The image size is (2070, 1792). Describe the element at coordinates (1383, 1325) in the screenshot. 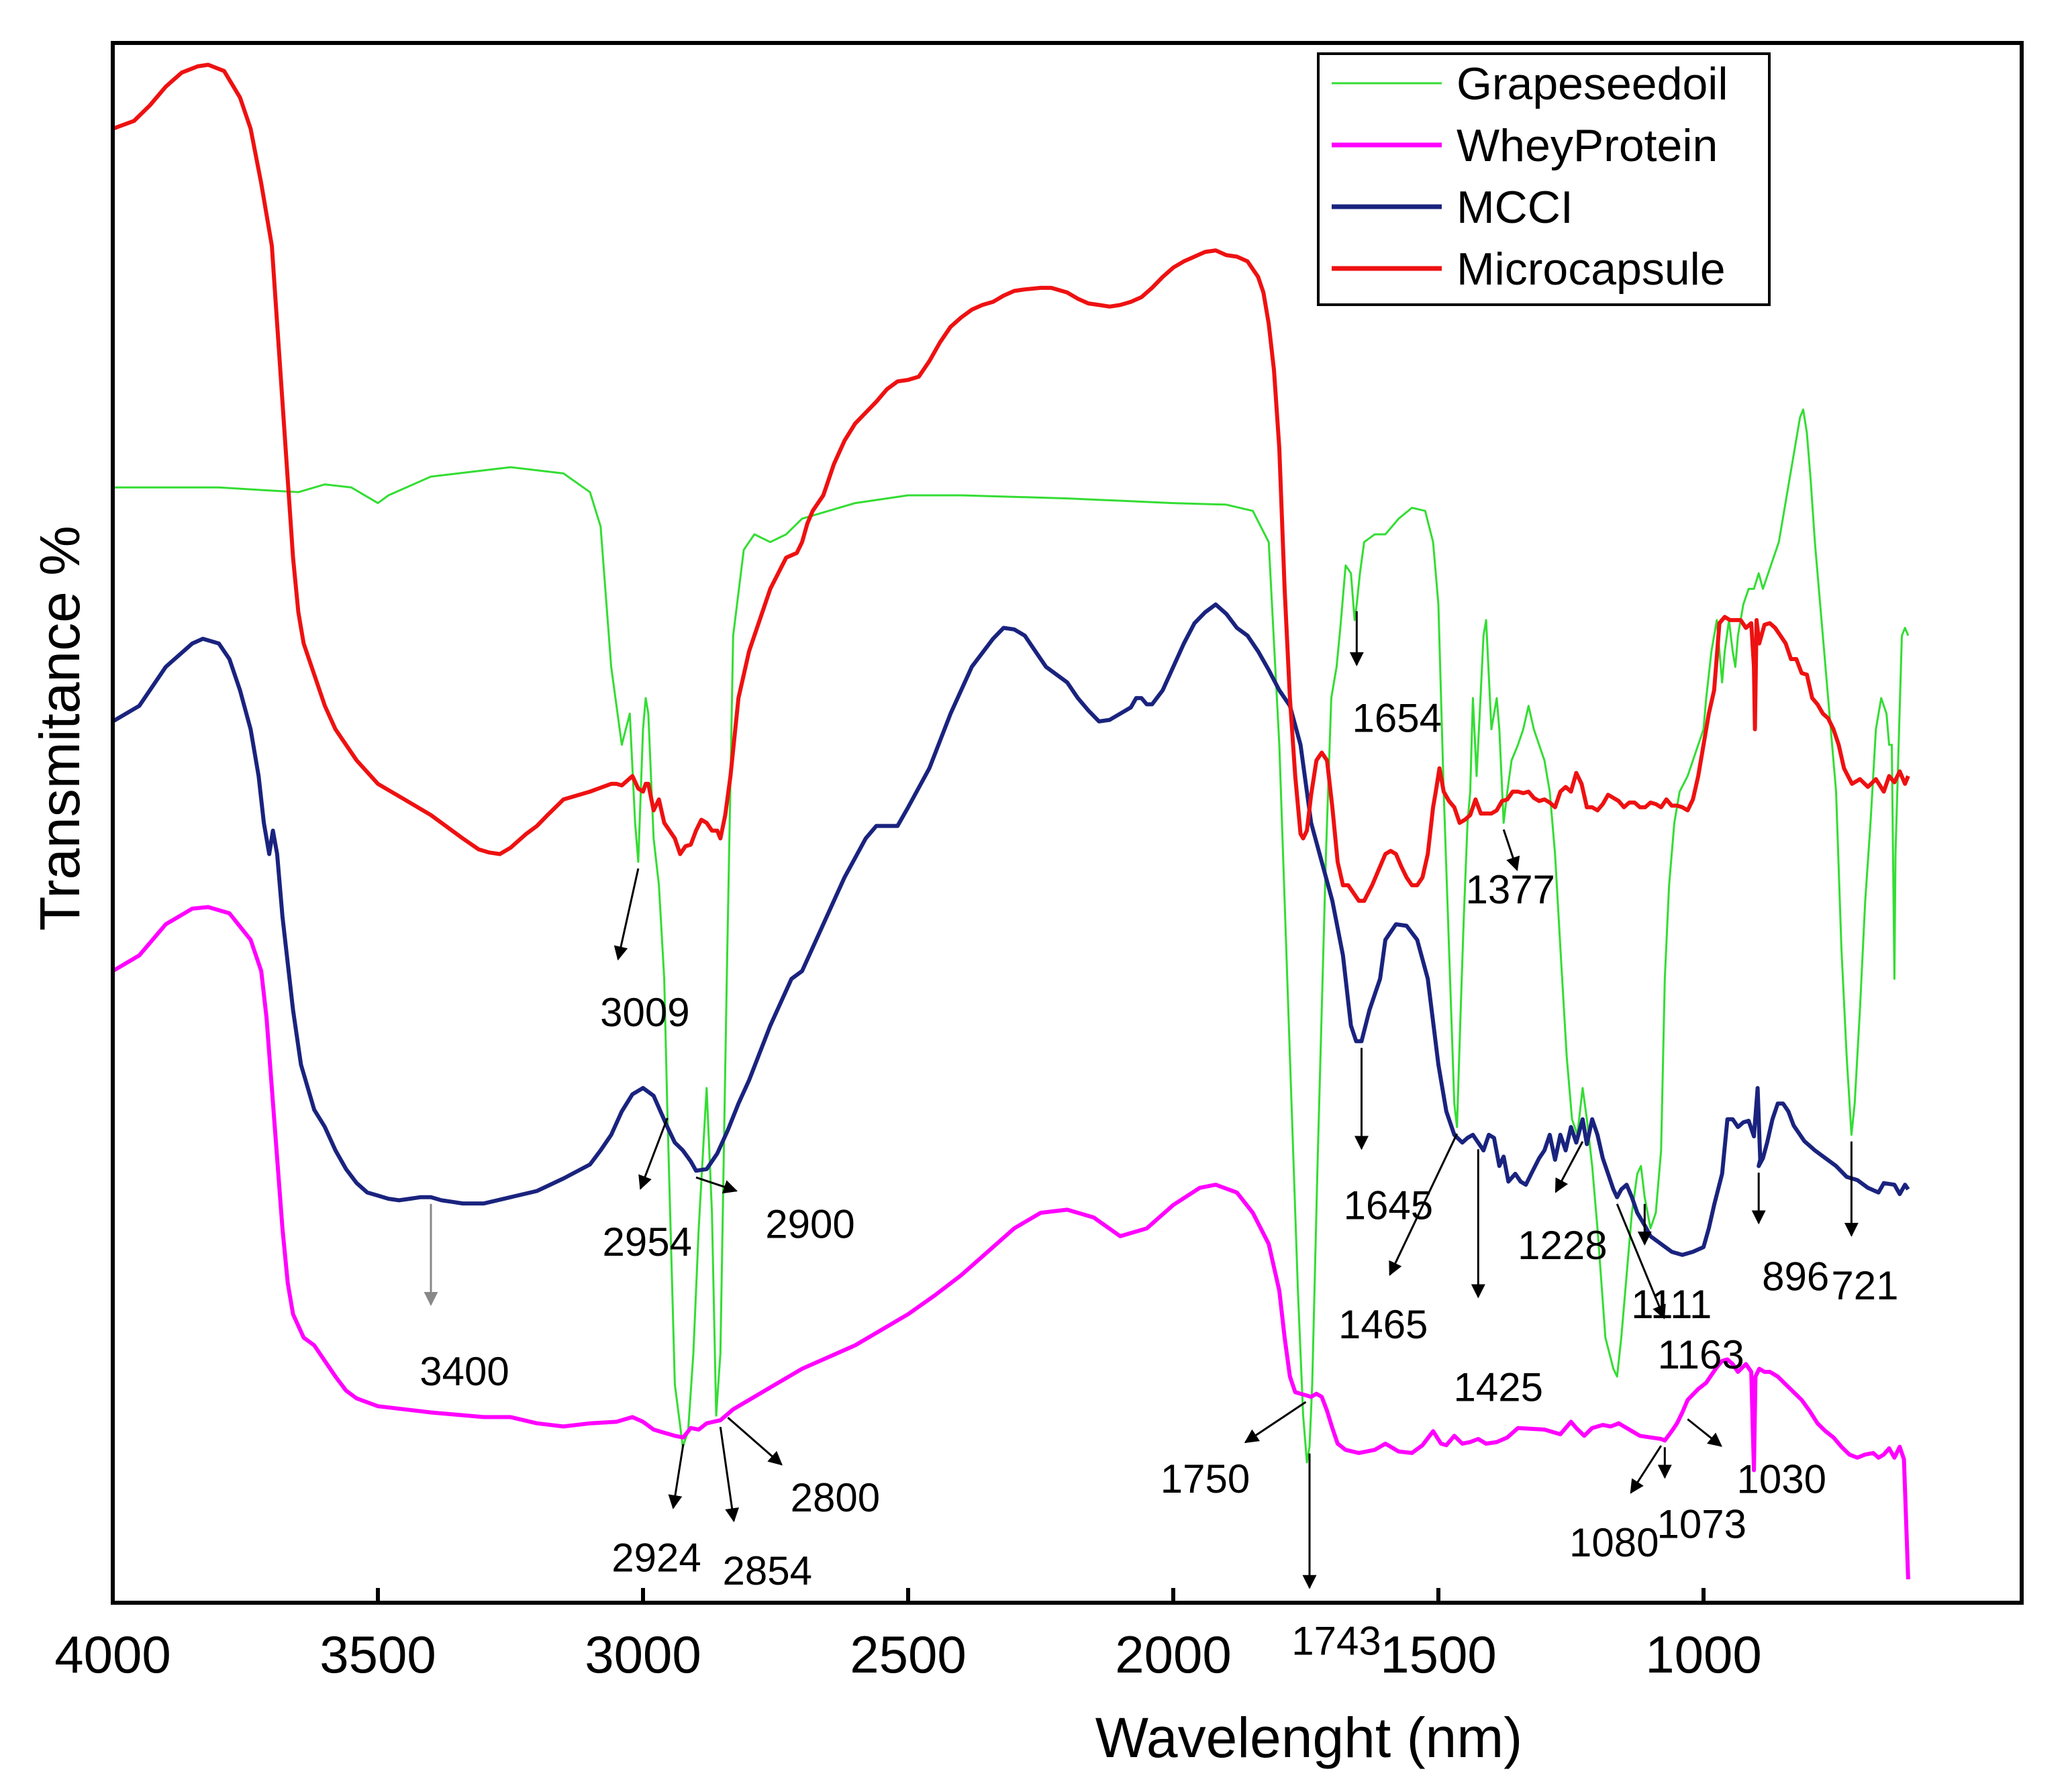

I see `annotation-label-1465: 1465` at that location.